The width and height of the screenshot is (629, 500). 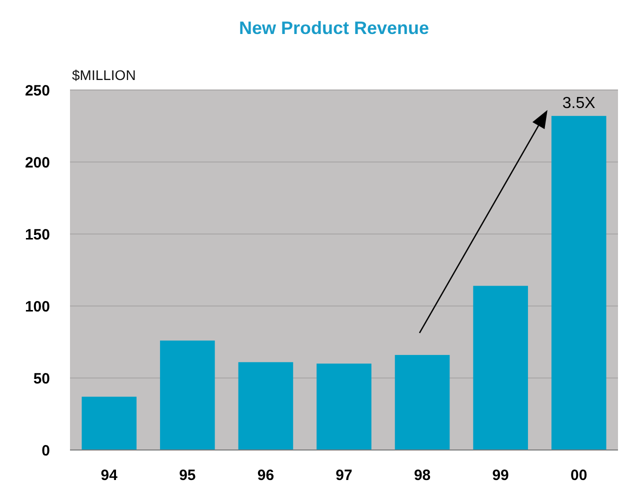 I want to click on y-tick-label: 250, so click(x=37, y=91).